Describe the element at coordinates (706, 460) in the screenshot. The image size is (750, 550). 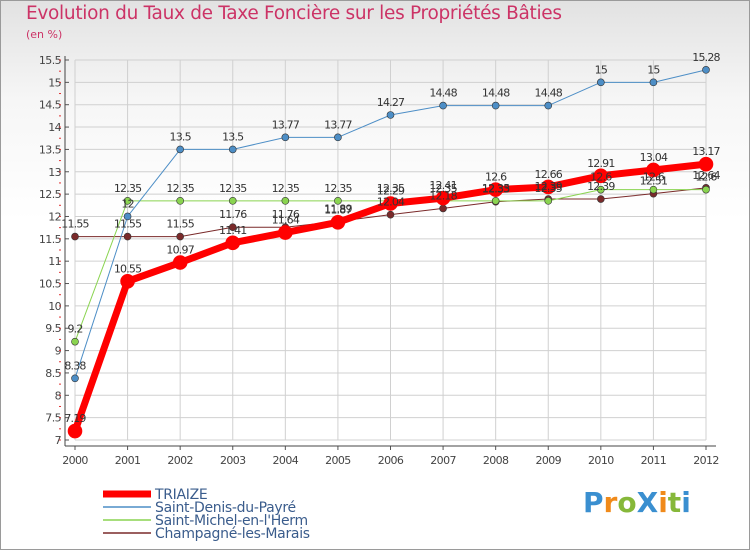
I see `x-tick-label: 2012` at that location.